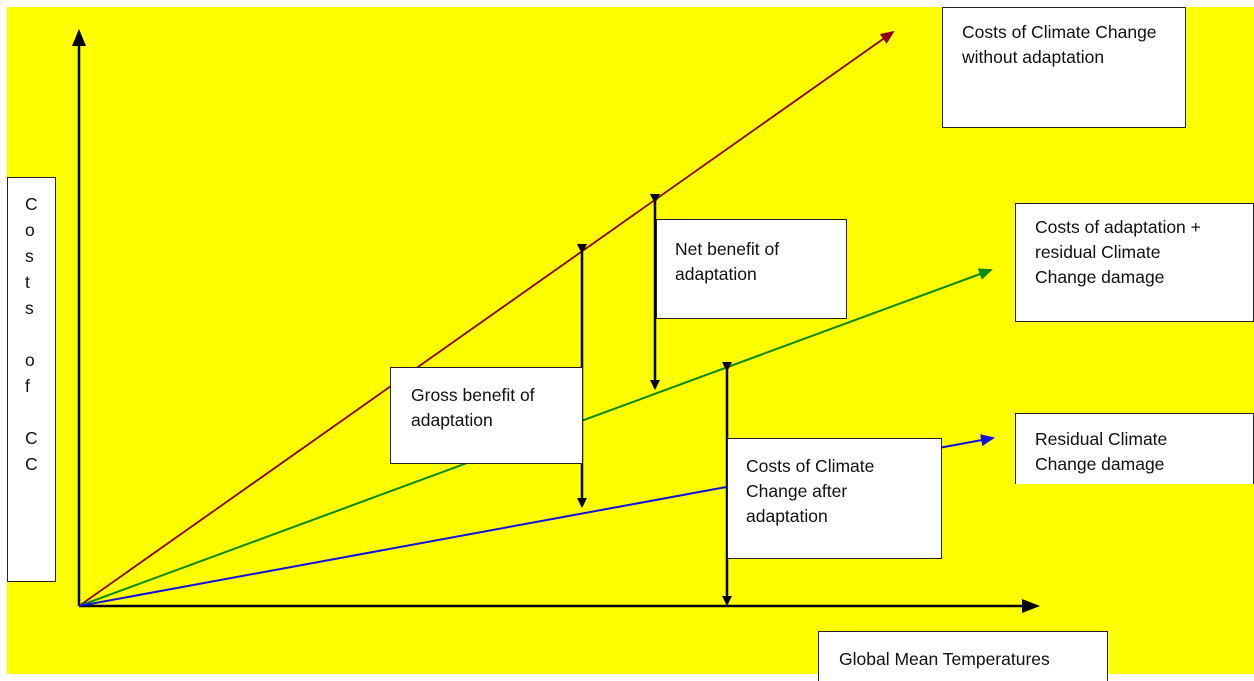  I want to click on after-adaptation-label: Costs of Climate Change after adaptation, so click(810, 491).